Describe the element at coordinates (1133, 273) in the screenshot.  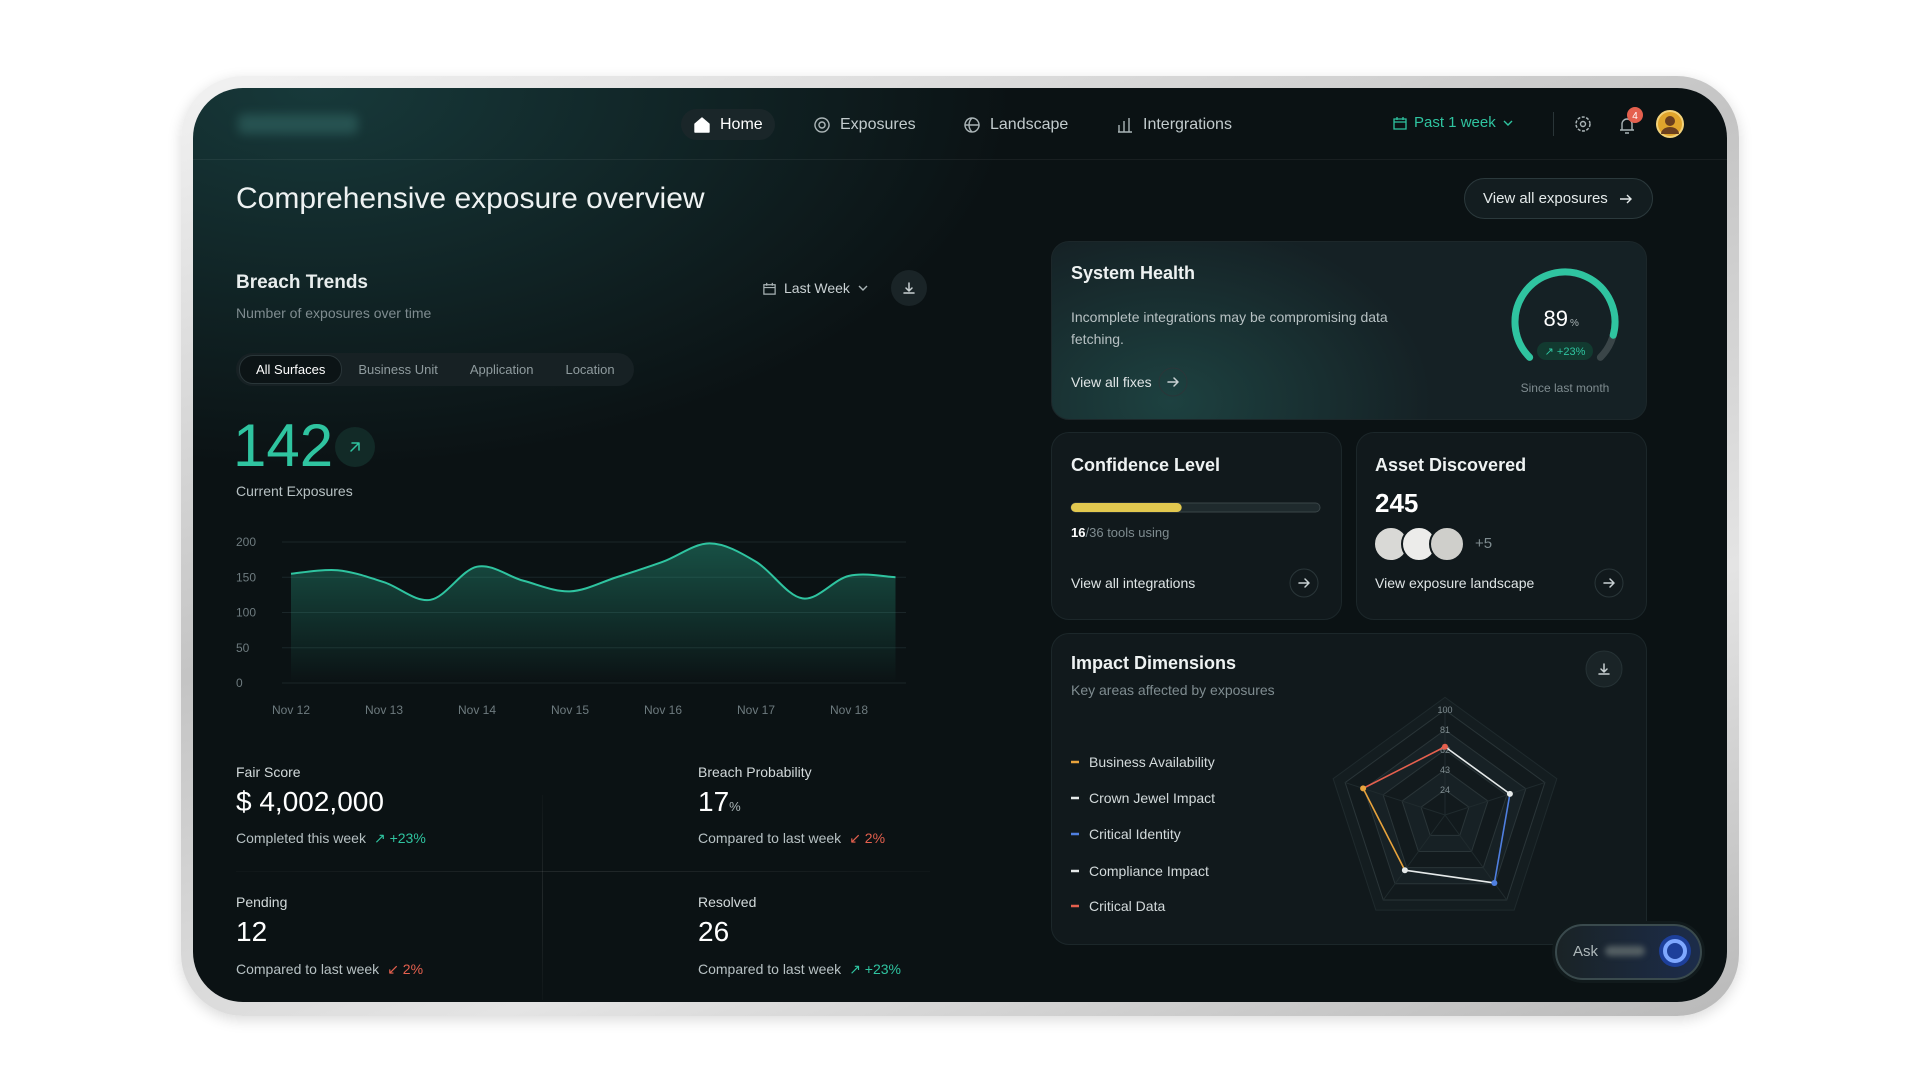
I see `card-title: System Health` at that location.